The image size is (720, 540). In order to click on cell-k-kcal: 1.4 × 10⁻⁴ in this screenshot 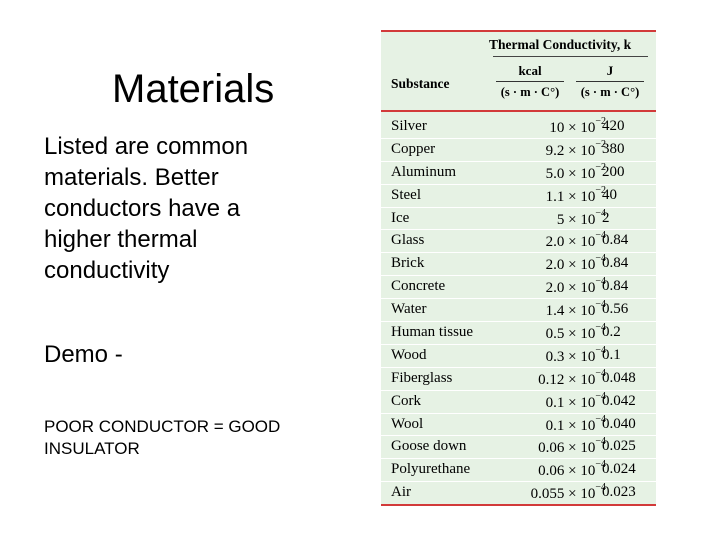, I will do `click(575, 309)`.